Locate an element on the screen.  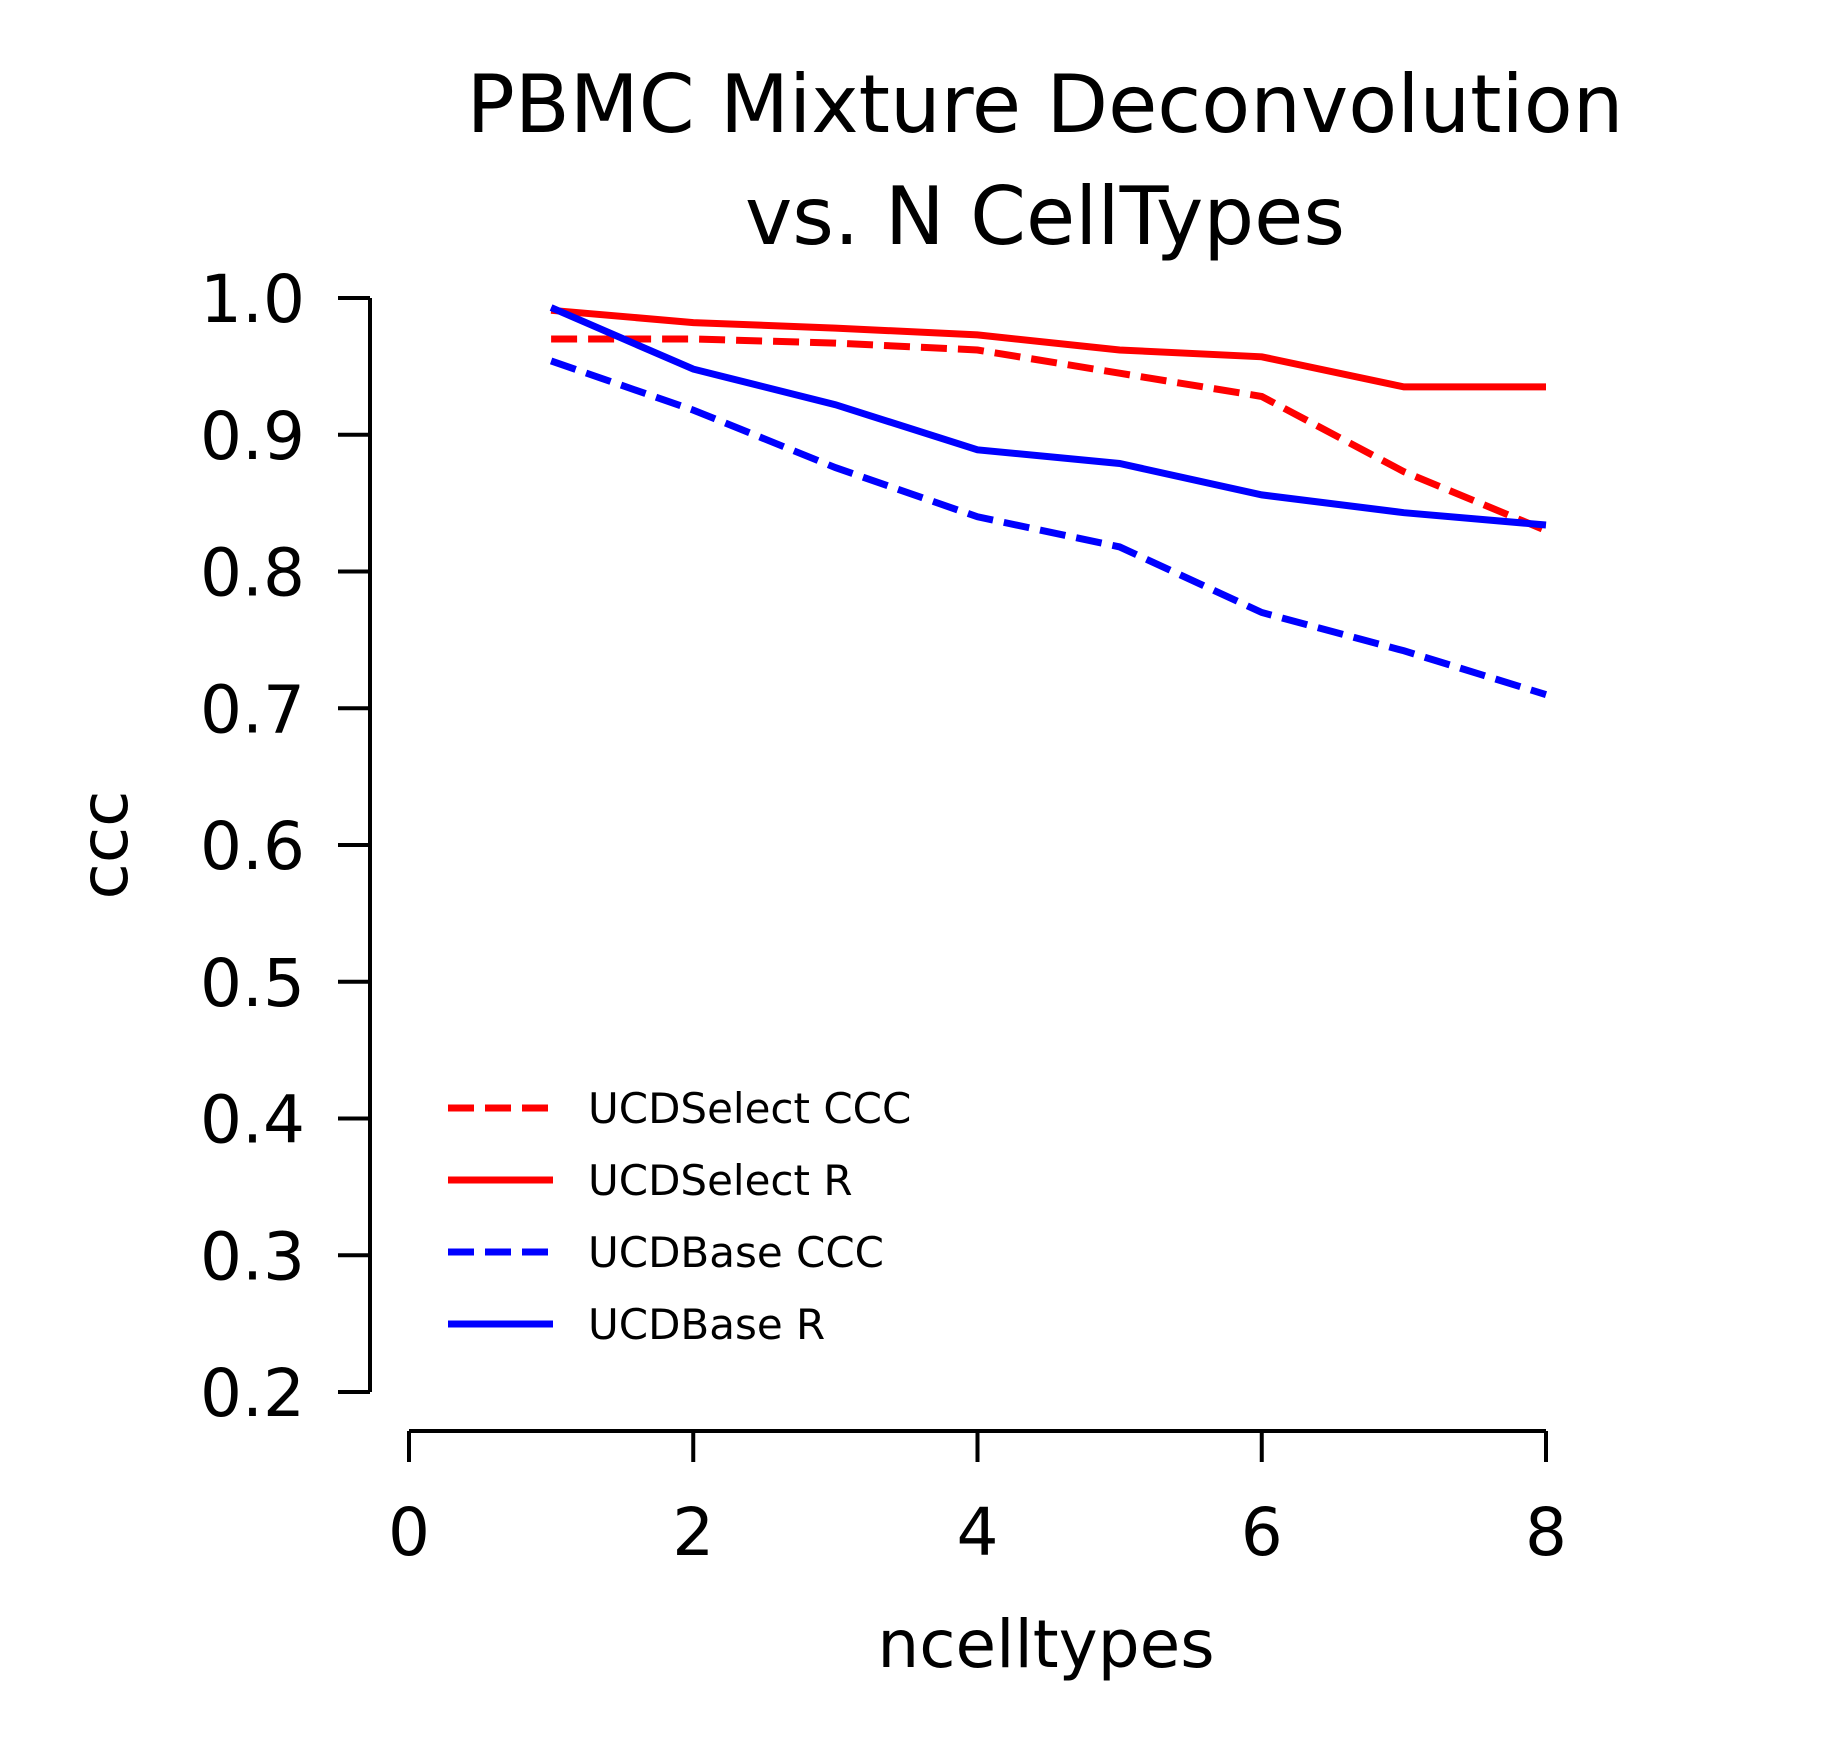
y-tick-label: 0.7 is located at coordinates (252, 709).